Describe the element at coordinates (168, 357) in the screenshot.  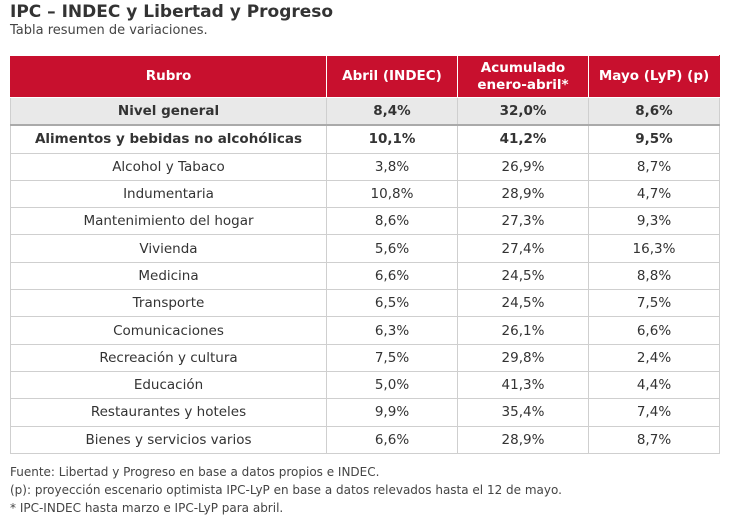
I see `cell-rubro: Recreación y cultura` at that location.